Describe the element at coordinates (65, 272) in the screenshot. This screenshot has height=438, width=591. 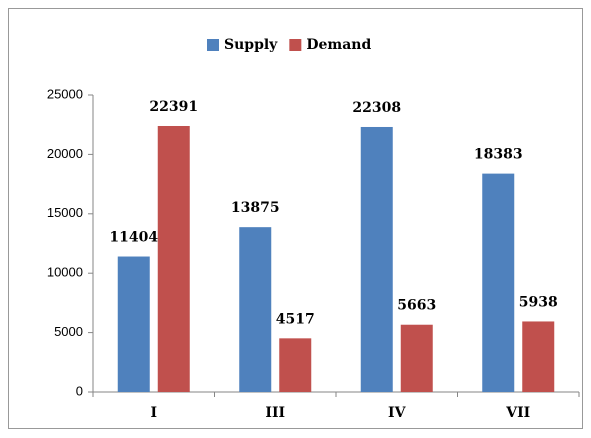
I see `y-tick-label: 10000` at that location.